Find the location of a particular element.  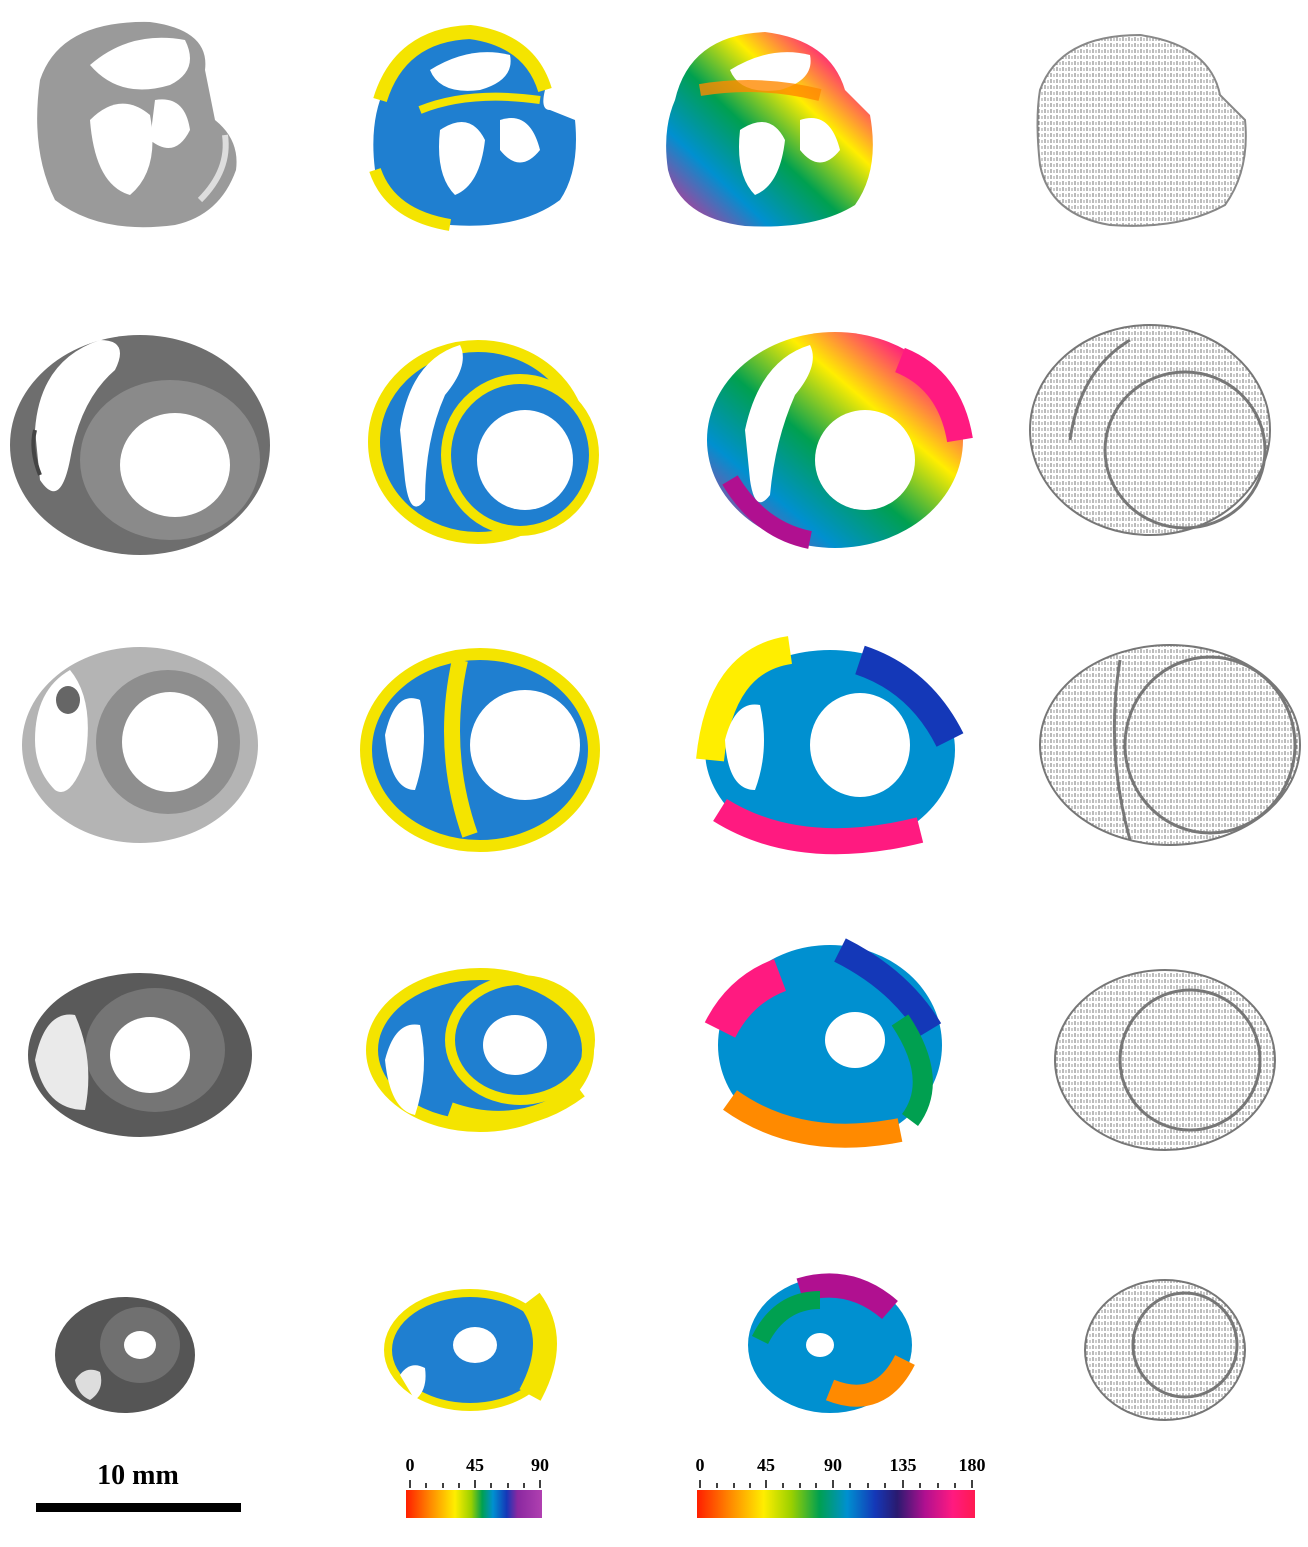

colorbar-azimuth-ticks is located at coordinates (836, 1484).